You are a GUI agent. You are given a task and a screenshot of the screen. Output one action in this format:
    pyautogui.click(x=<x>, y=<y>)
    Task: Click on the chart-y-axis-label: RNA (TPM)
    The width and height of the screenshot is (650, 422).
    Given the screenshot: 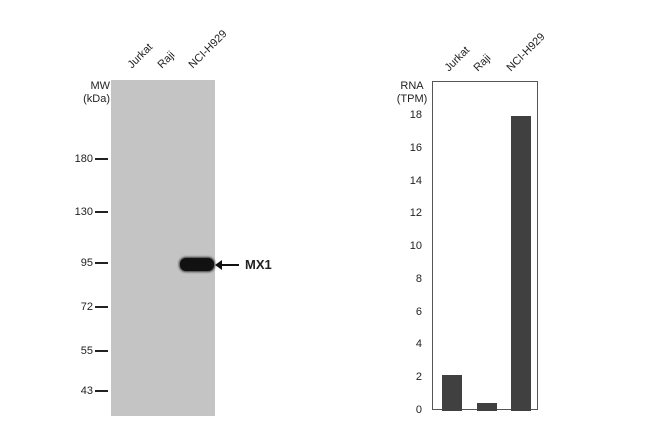 What is the action you would take?
    pyautogui.click(x=412, y=93)
    